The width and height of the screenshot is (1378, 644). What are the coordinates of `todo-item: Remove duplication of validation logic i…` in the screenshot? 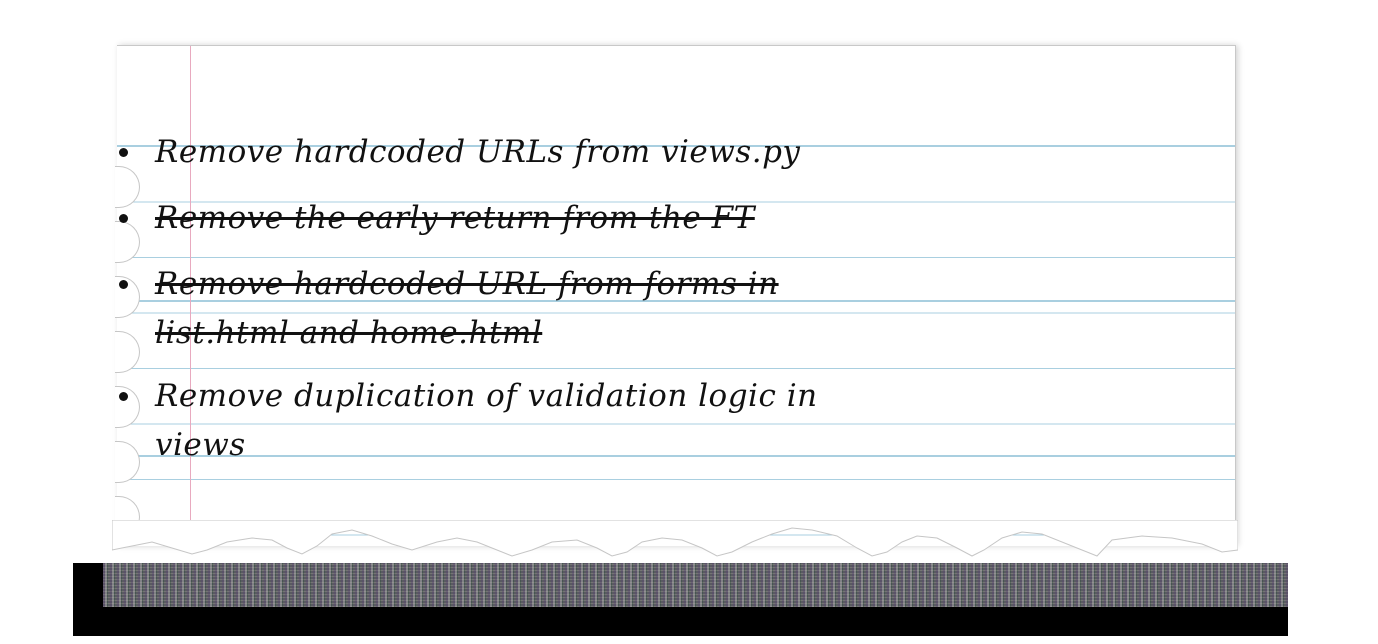 It's located at (507, 421).